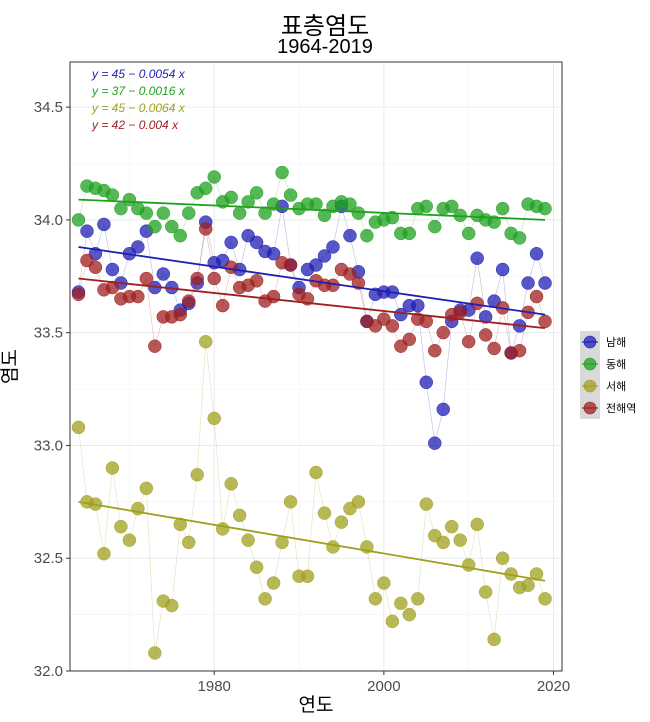 The image size is (650, 722). I want to click on x-tick-label: 1980, so click(214, 686).